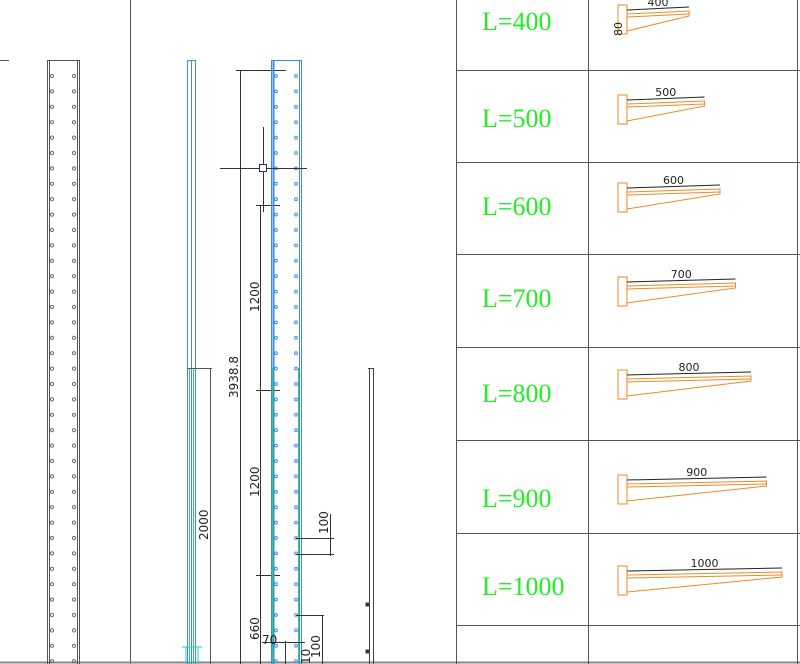 The height and width of the screenshot is (664, 800). Describe the element at coordinates (255, 296) in the screenshot. I see `dim-spacing-upper: 1200` at that location.